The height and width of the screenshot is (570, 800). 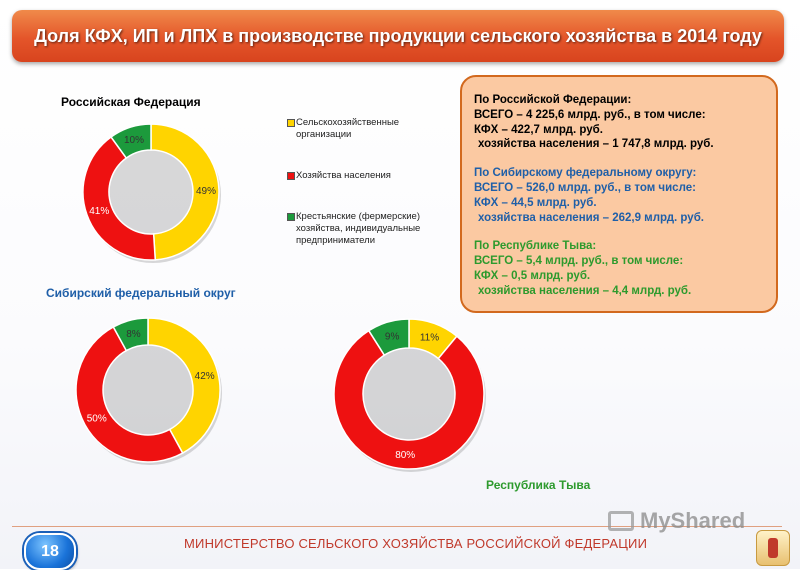 What do you see at coordinates (99, 211) in the screenshot?
I see `donut-label-rf-1: 41%` at bounding box center [99, 211].